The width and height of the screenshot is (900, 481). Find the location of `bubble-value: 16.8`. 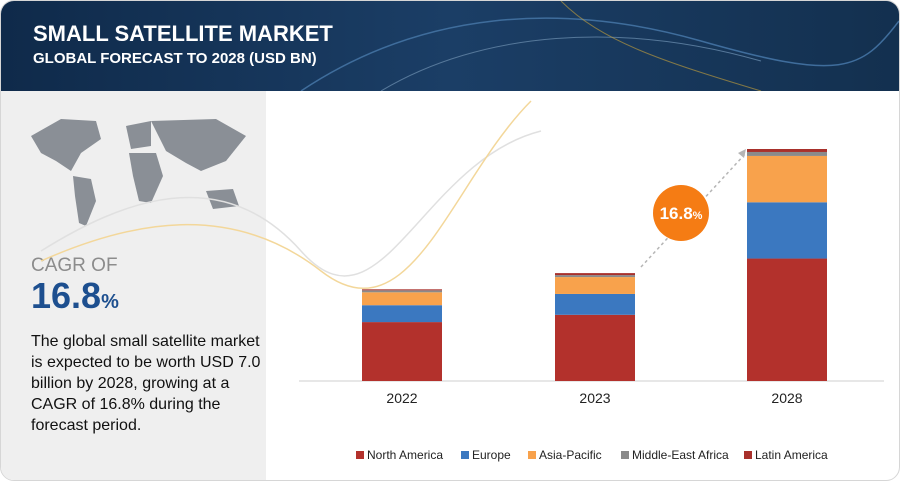

bubble-value: 16.8 is located at coordinates (676, 213).